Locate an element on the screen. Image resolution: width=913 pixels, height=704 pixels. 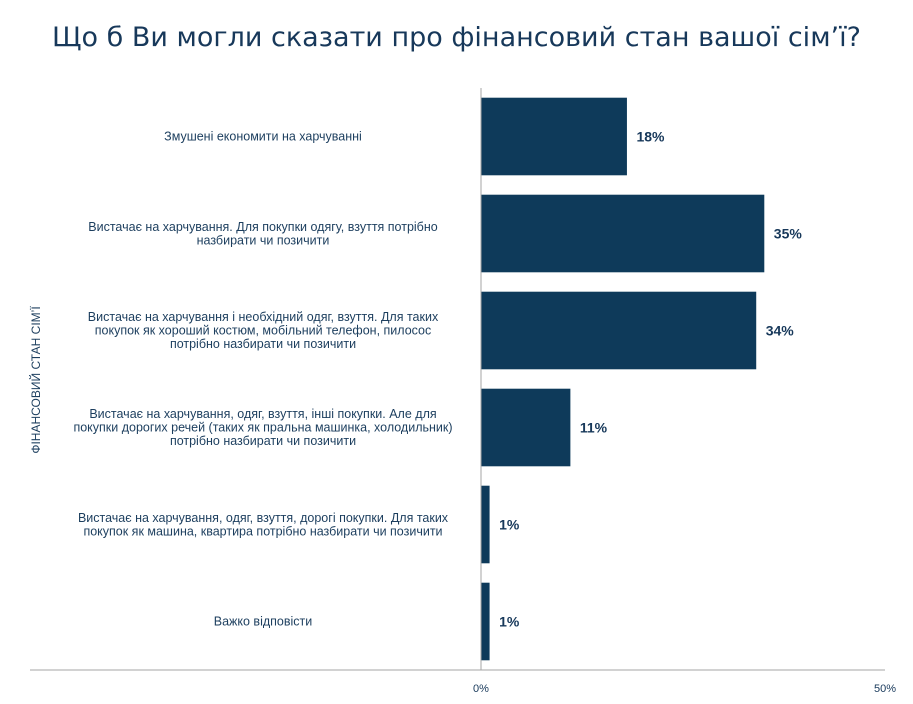
data-label: 35% is located at coordinates (788, 234).